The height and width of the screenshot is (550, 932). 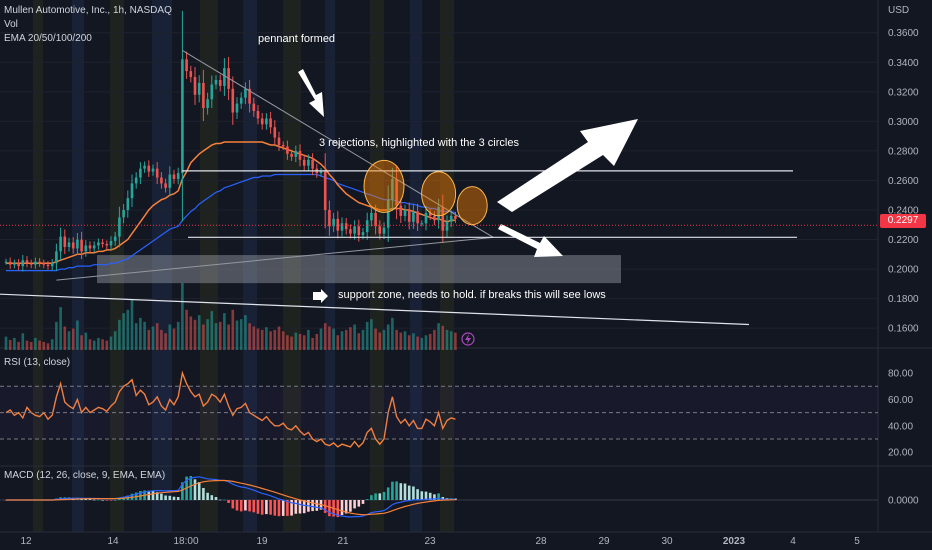 I want to click on ema-legend: EMA 20/50/100/200, so click(x=48, y=38).